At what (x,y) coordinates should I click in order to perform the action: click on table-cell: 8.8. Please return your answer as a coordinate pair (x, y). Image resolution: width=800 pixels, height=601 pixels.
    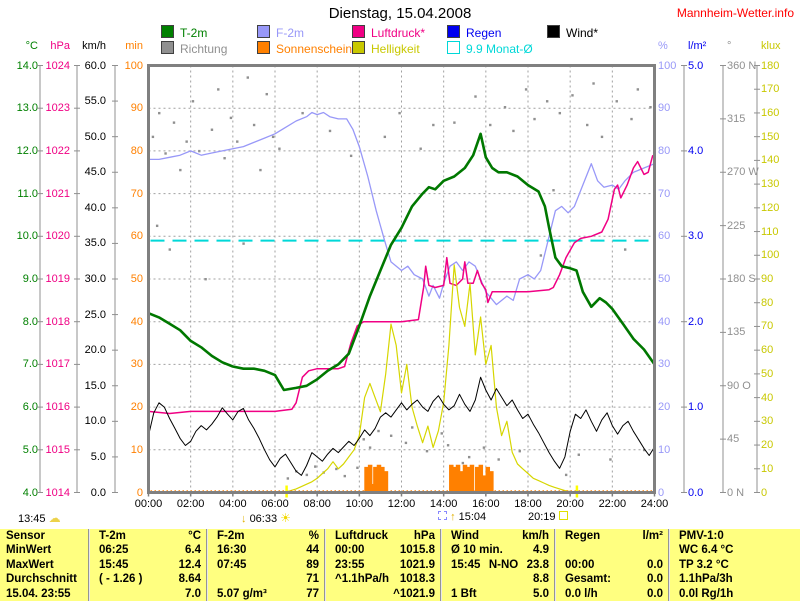
    Looking at the image, I should click on (497, 579).